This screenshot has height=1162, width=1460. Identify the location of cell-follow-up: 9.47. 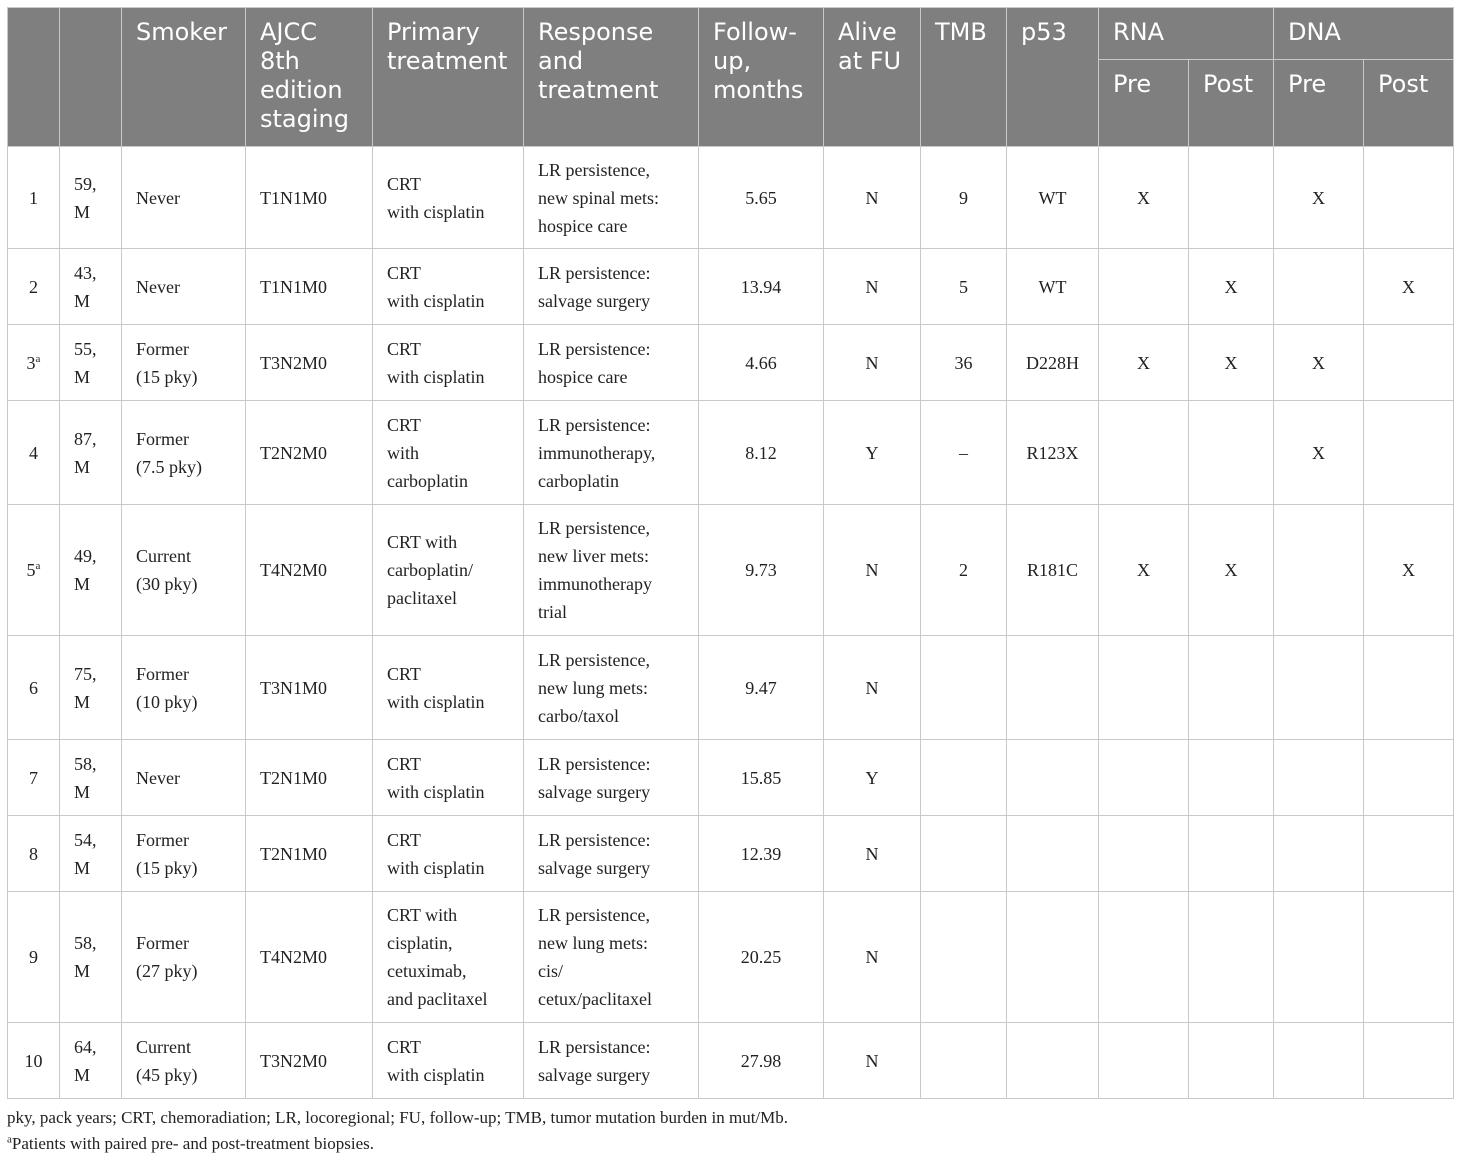
(761, 687).